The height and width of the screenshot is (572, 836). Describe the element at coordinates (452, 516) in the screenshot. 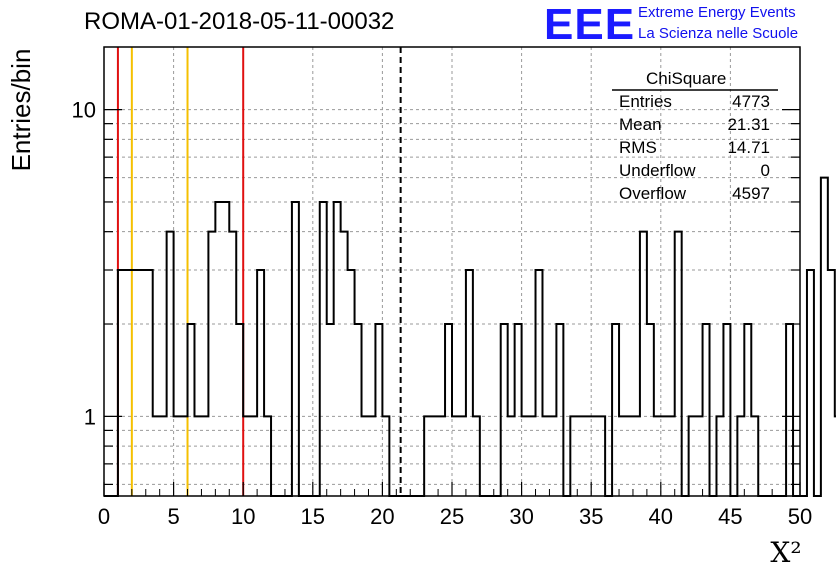

I see `x-tick-label: 25` at that location.